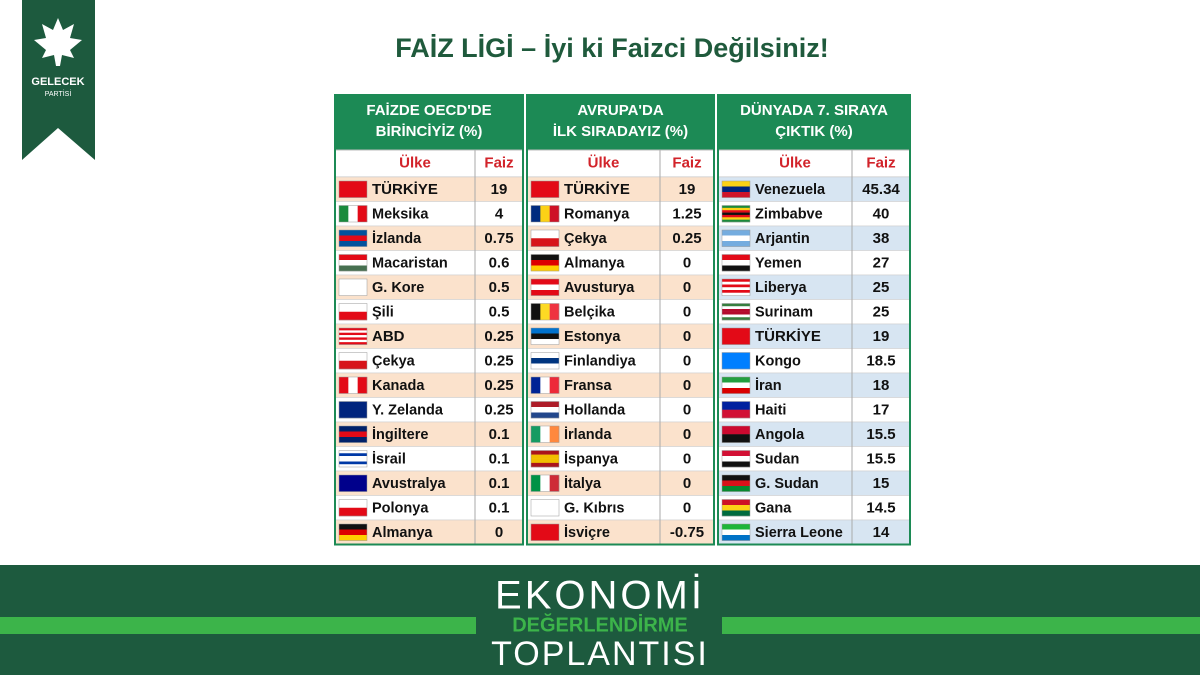 This screenshot has width=1200, height=675. Describe the element at coordinates (778, 362) in the screenshot. I see `country: Kongo` at that location.